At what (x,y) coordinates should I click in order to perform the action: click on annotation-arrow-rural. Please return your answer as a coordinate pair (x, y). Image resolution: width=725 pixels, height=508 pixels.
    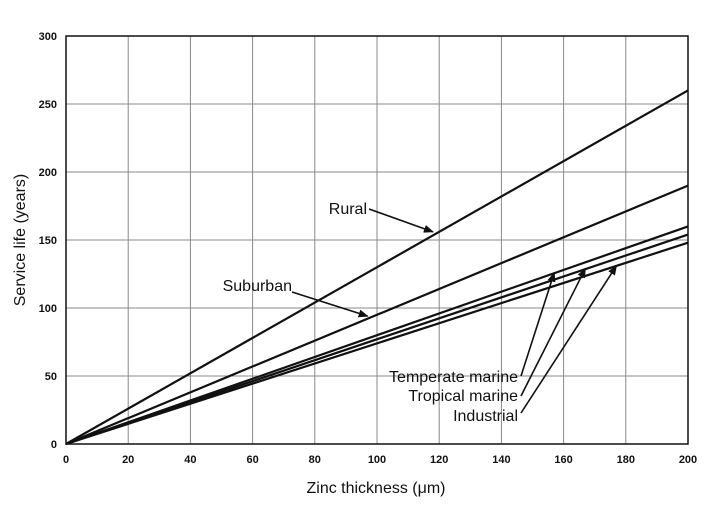
    Looking at the image, I should click on (401, 220).